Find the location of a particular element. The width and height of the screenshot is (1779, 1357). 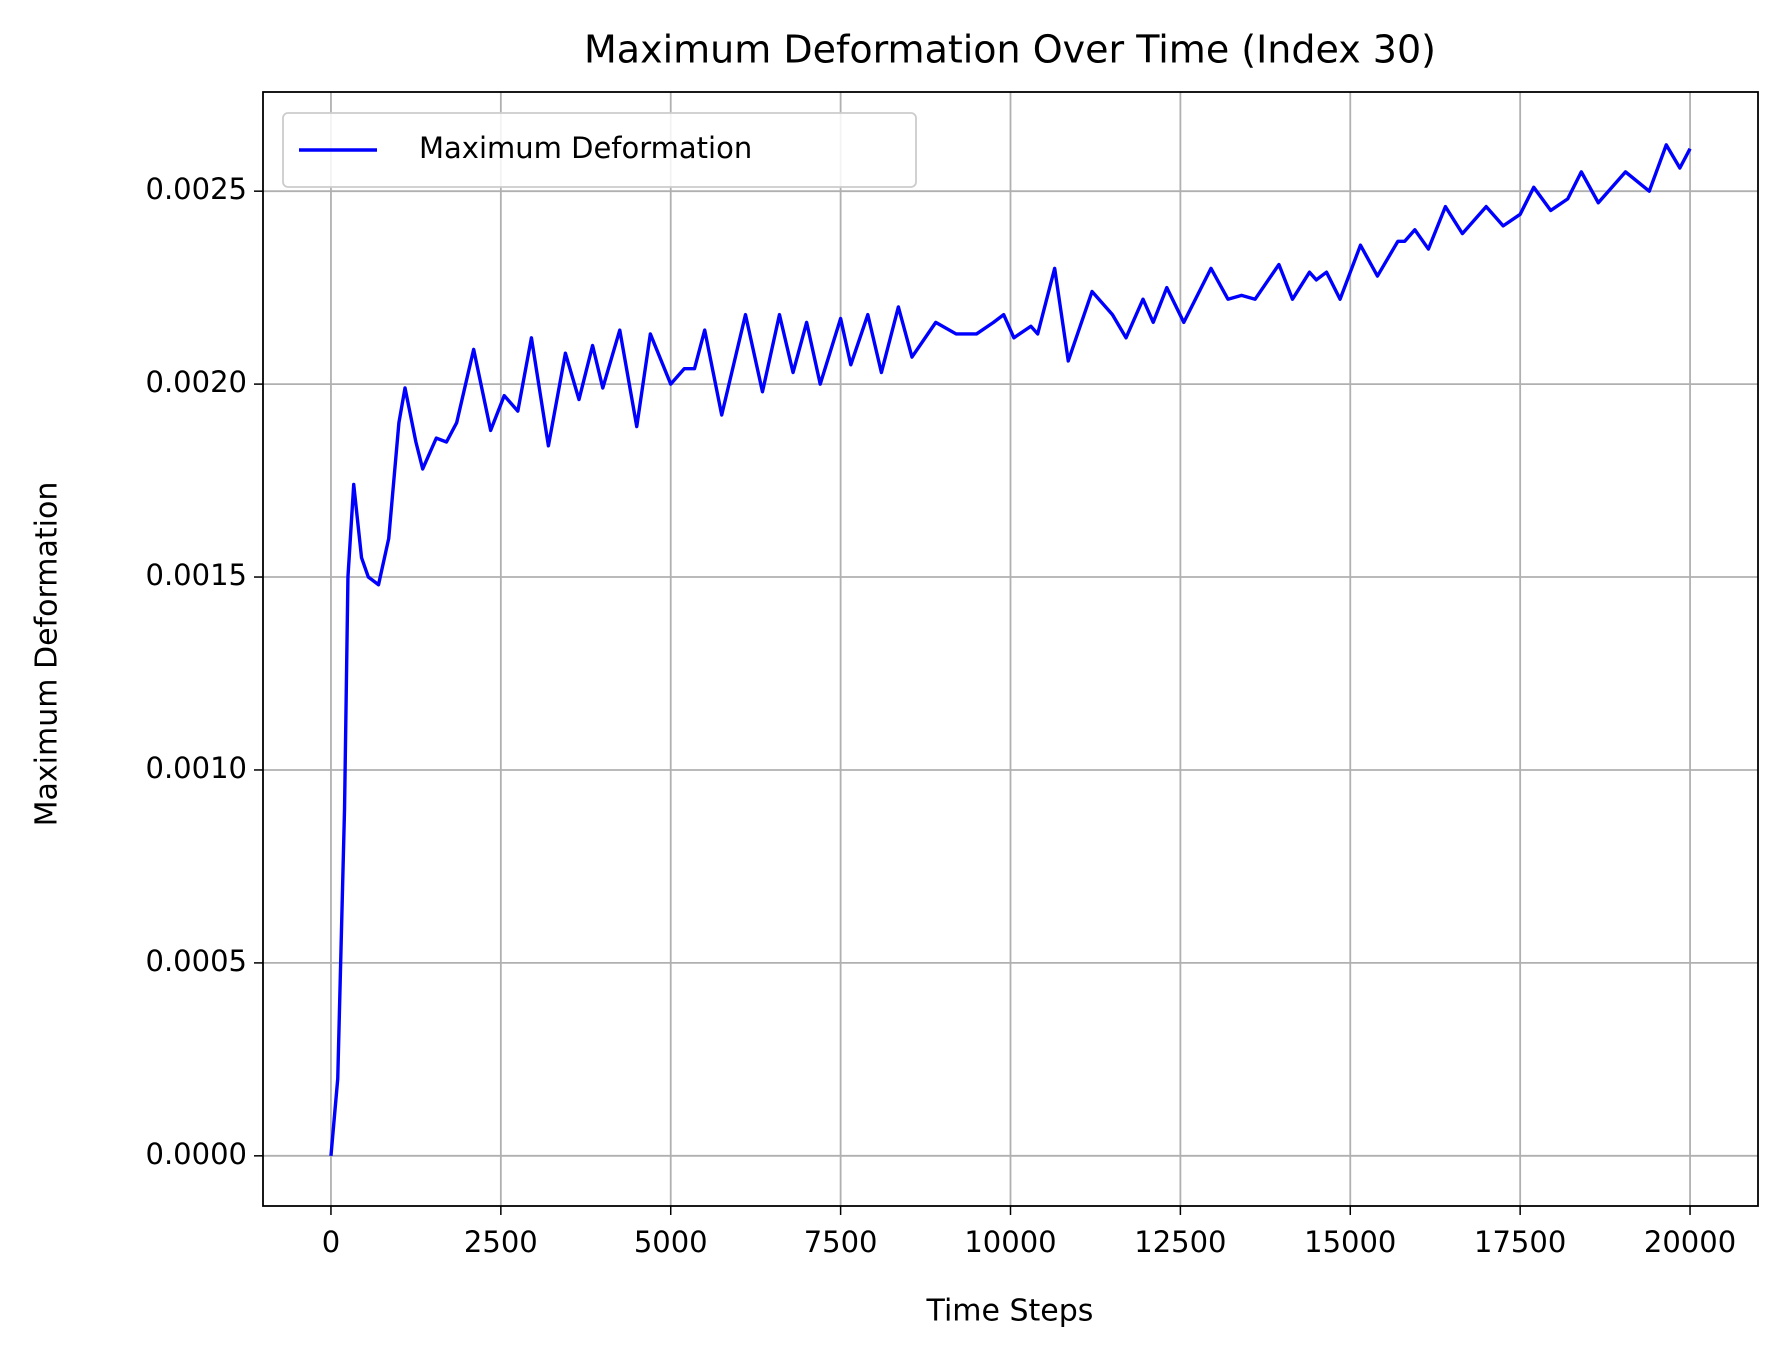

x-tick-label: 7500 is located at coordinates (841, 1242).